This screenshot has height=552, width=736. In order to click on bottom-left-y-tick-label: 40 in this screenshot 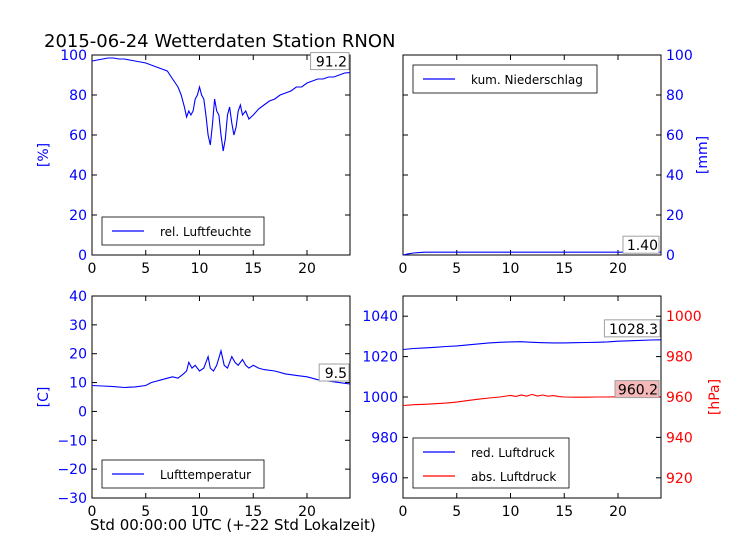, I will do `click(78, 297)`.